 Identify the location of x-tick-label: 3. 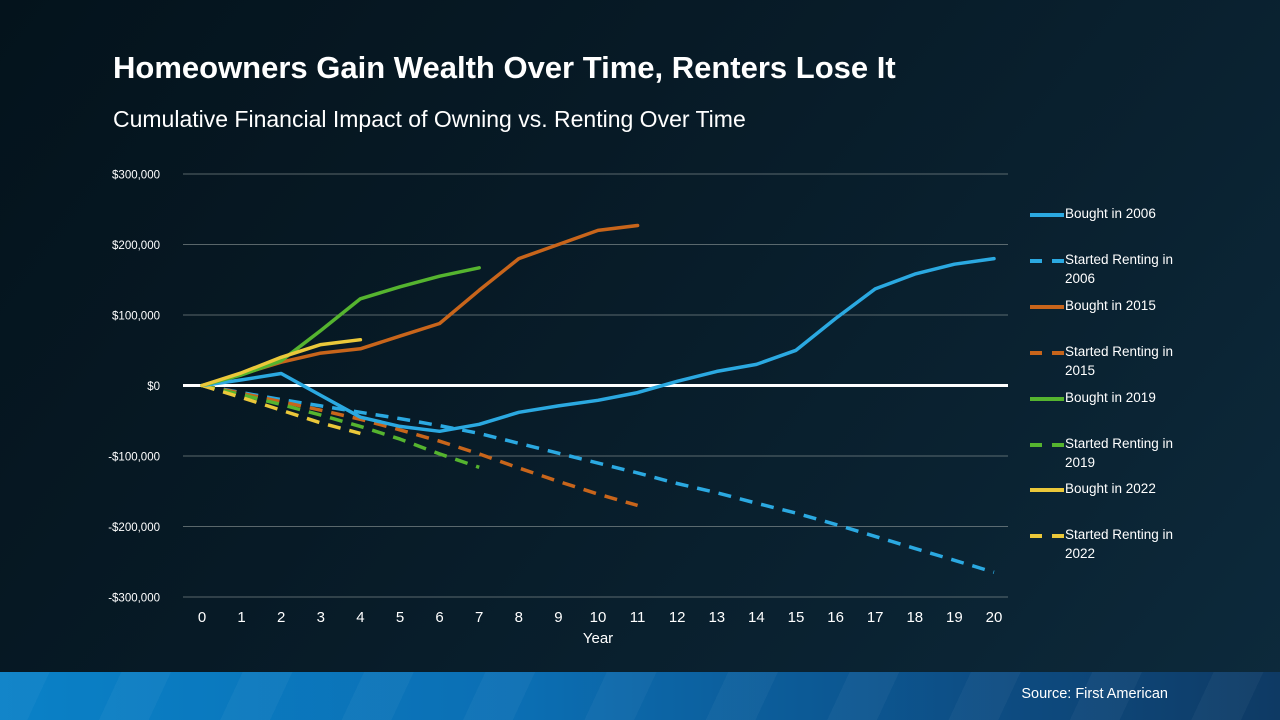
(321, 617).